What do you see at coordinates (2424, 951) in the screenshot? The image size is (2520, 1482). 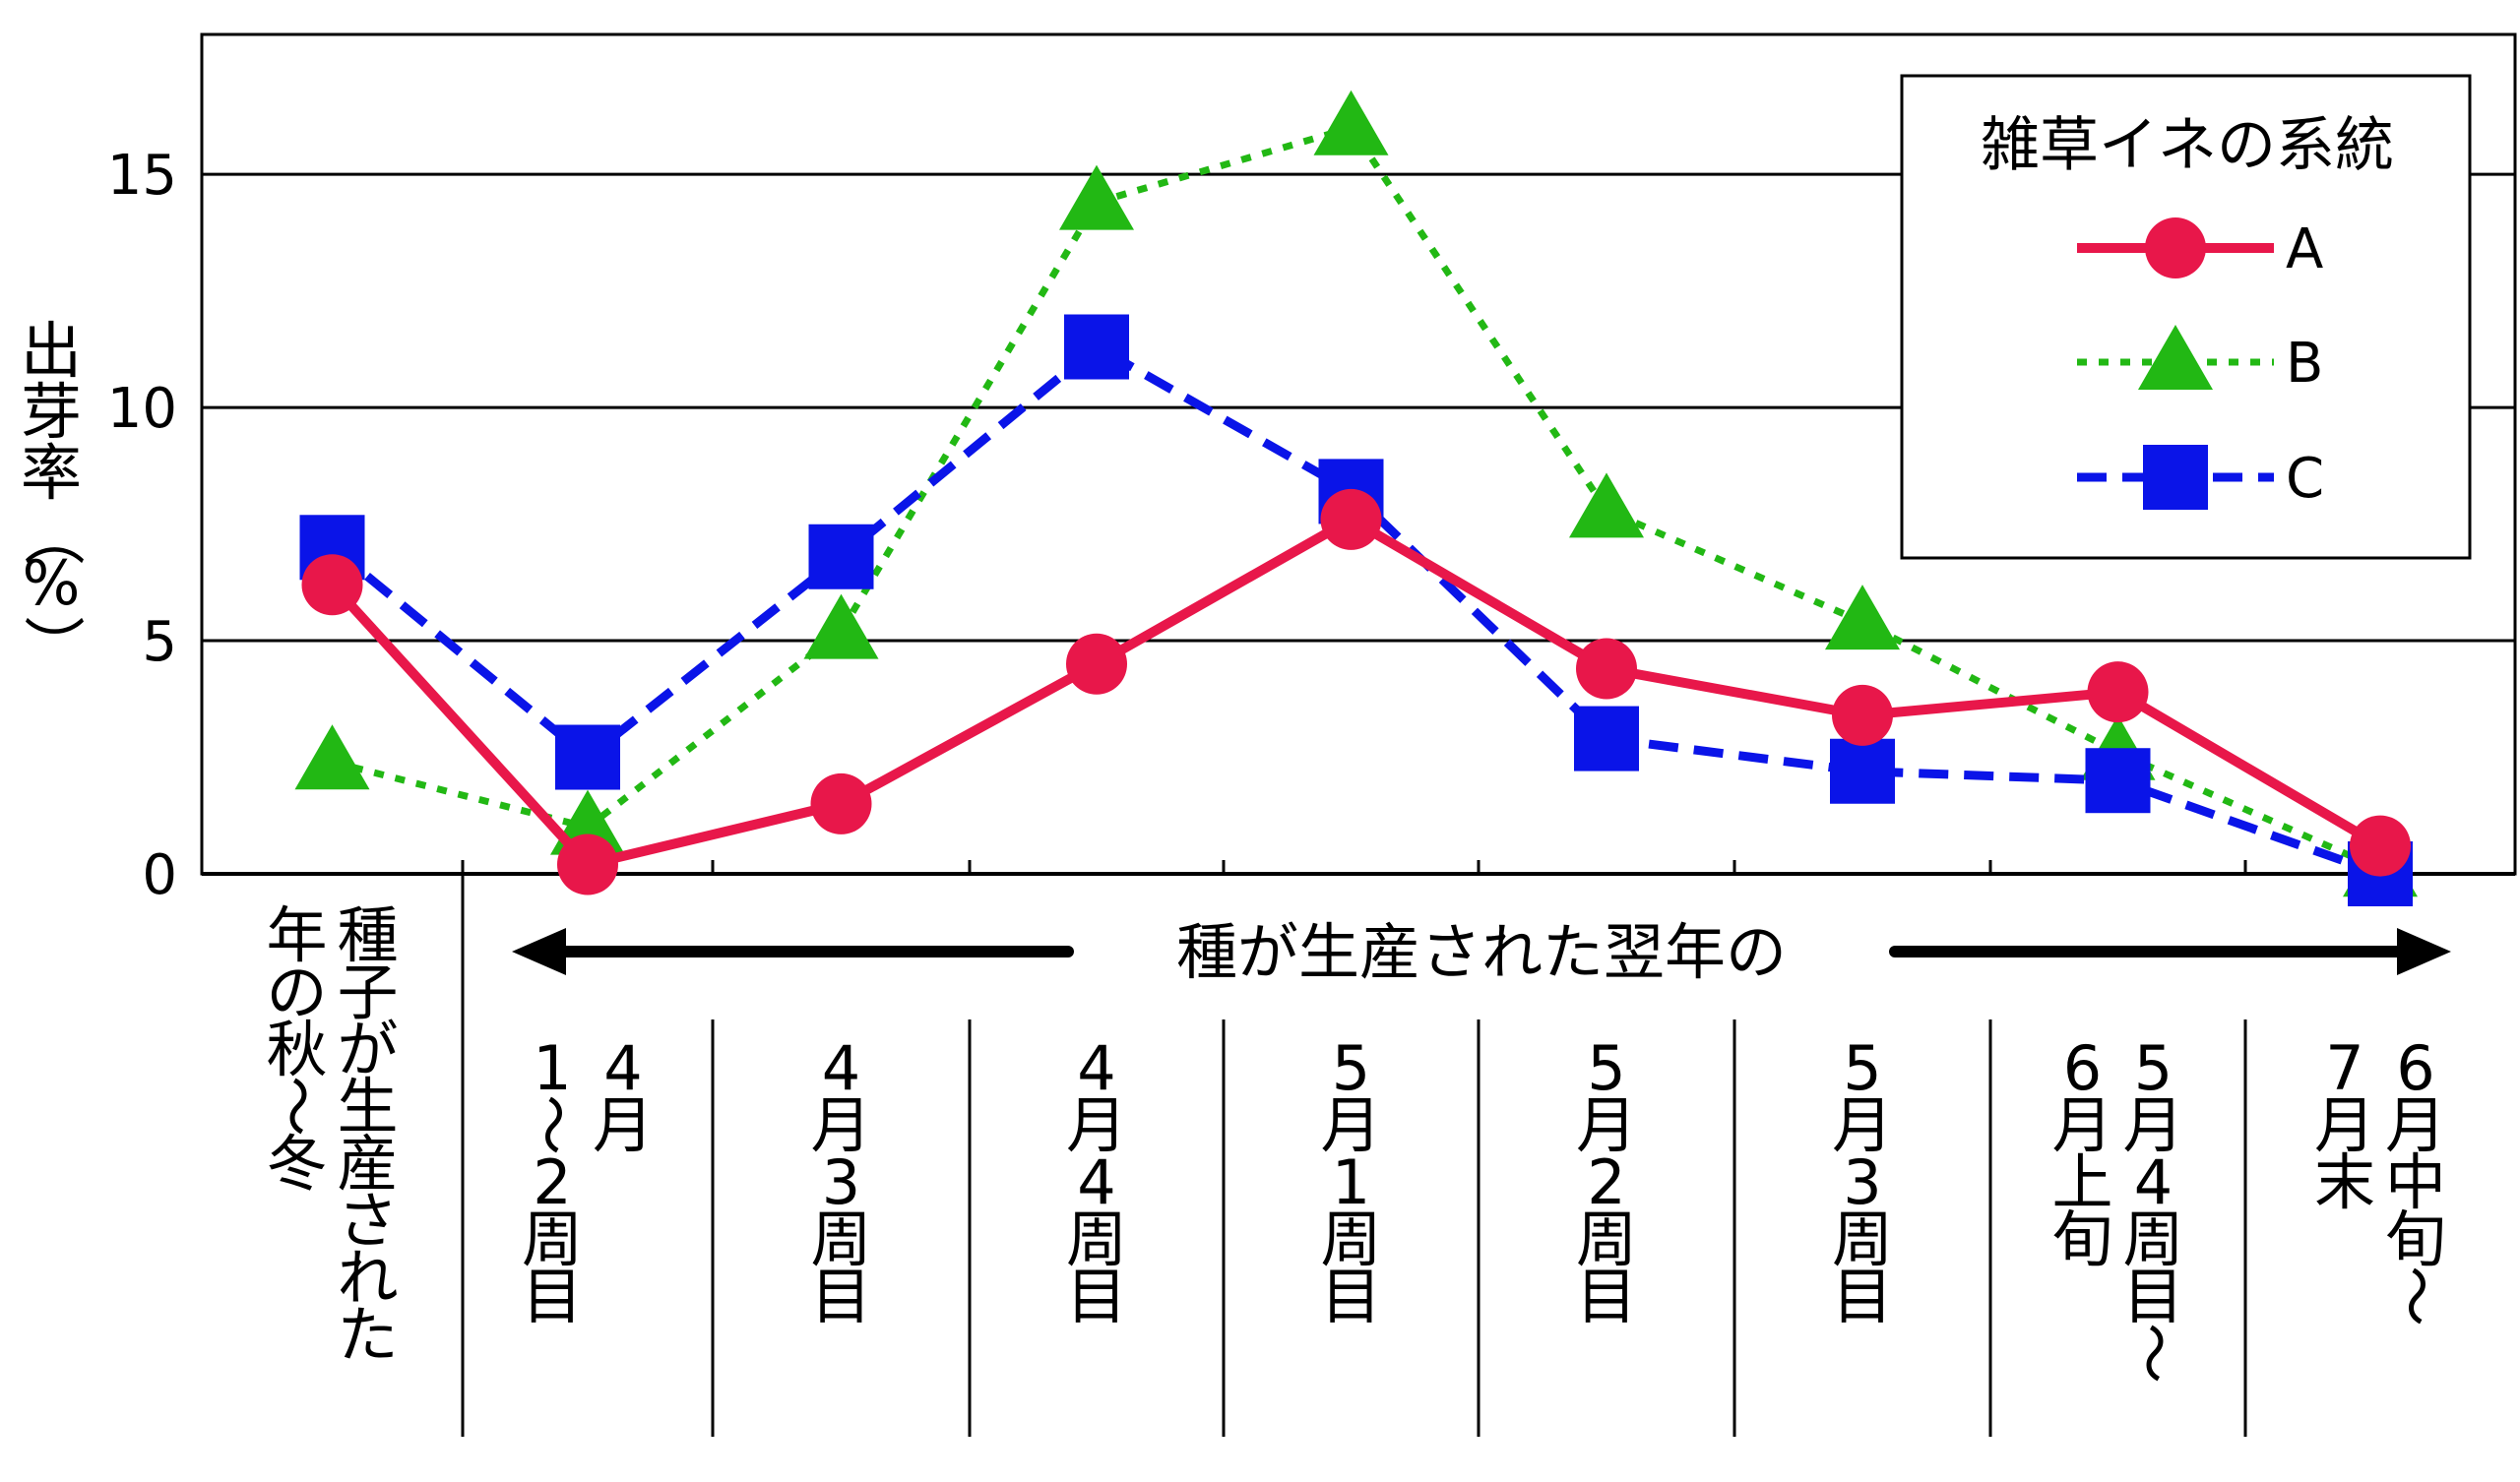 I see `arrow-right-head` at bounding box center [2424, 951].